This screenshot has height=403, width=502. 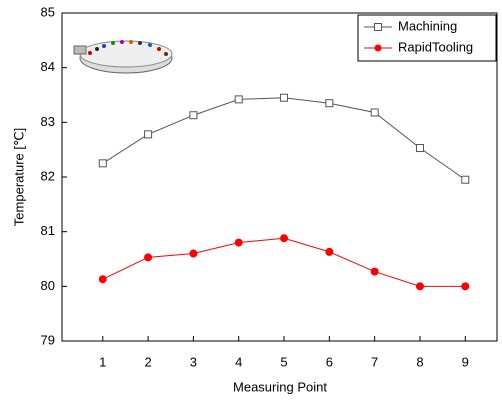 What do you see at coordinates (147, 361) in the screenshot?
I see `x-tick-label: 2` at bounding box center [147, 361].